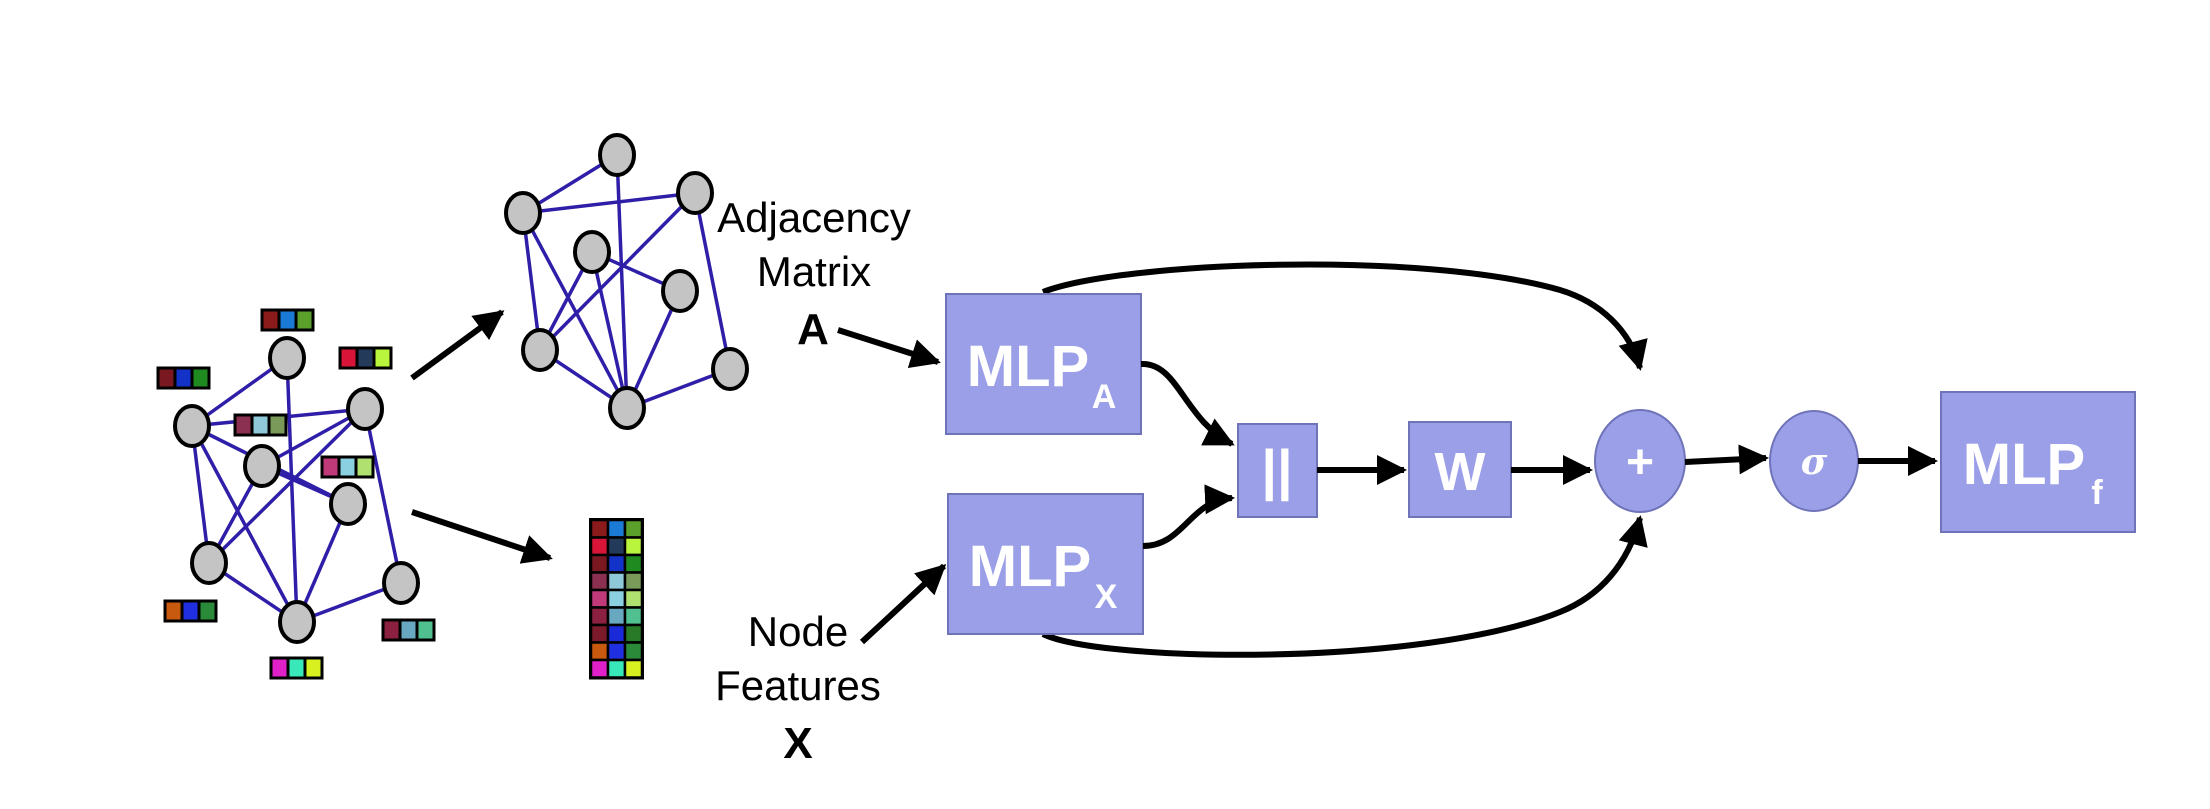 This screenshot has height=809, width=2210. I want to click on arrow-to-adjacency, so click(457, 345).